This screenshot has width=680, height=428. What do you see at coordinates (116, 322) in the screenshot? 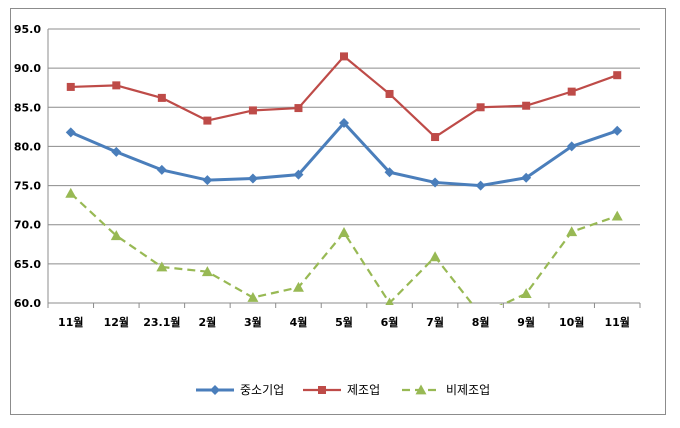
I see `x-tick-label: 12월` at bounding box center [116, 322].